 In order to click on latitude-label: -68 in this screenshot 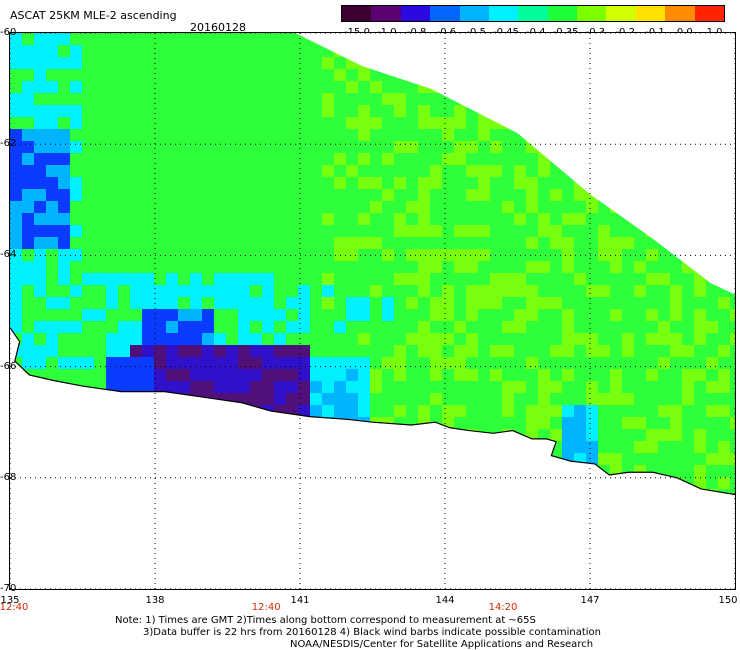, I will do `click(8, 477)`.